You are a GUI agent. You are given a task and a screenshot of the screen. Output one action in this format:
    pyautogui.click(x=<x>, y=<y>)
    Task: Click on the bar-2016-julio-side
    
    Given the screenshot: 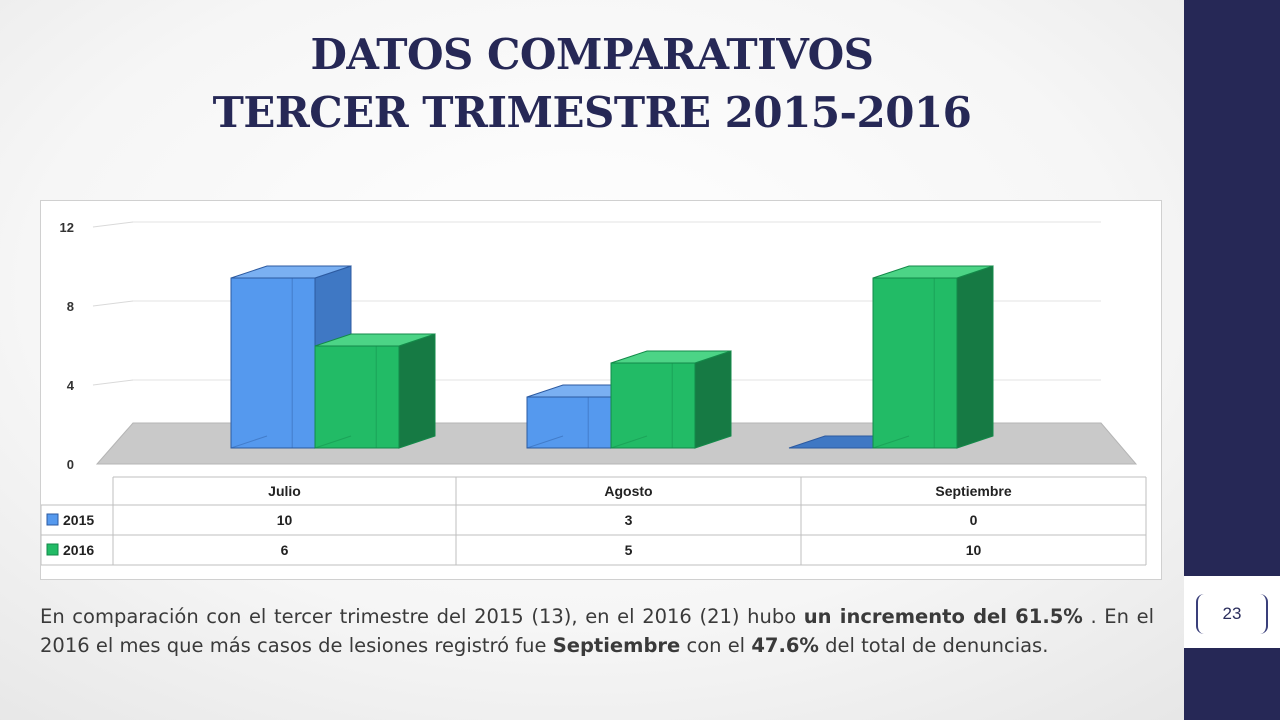 What is the action you would take?
    pyautogui.click(x=417, y=391)
    